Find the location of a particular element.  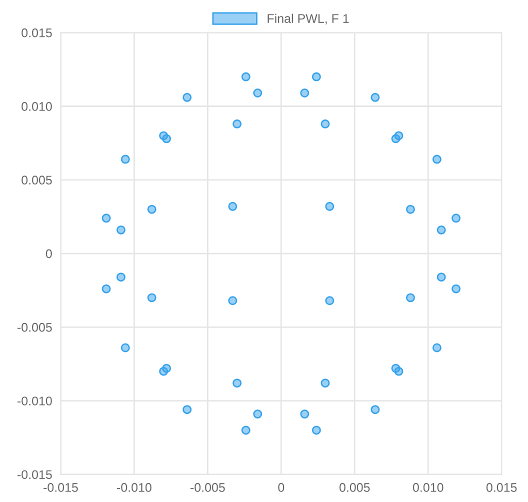

x-tick-label: 0.015 is located at coordinates (501, 487).